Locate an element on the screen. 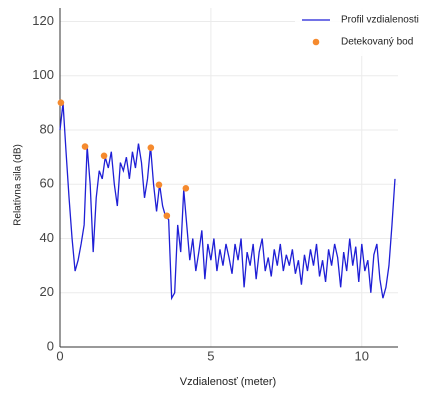  legend-label: Detekovaný bod is located at coordinates (377, 42).